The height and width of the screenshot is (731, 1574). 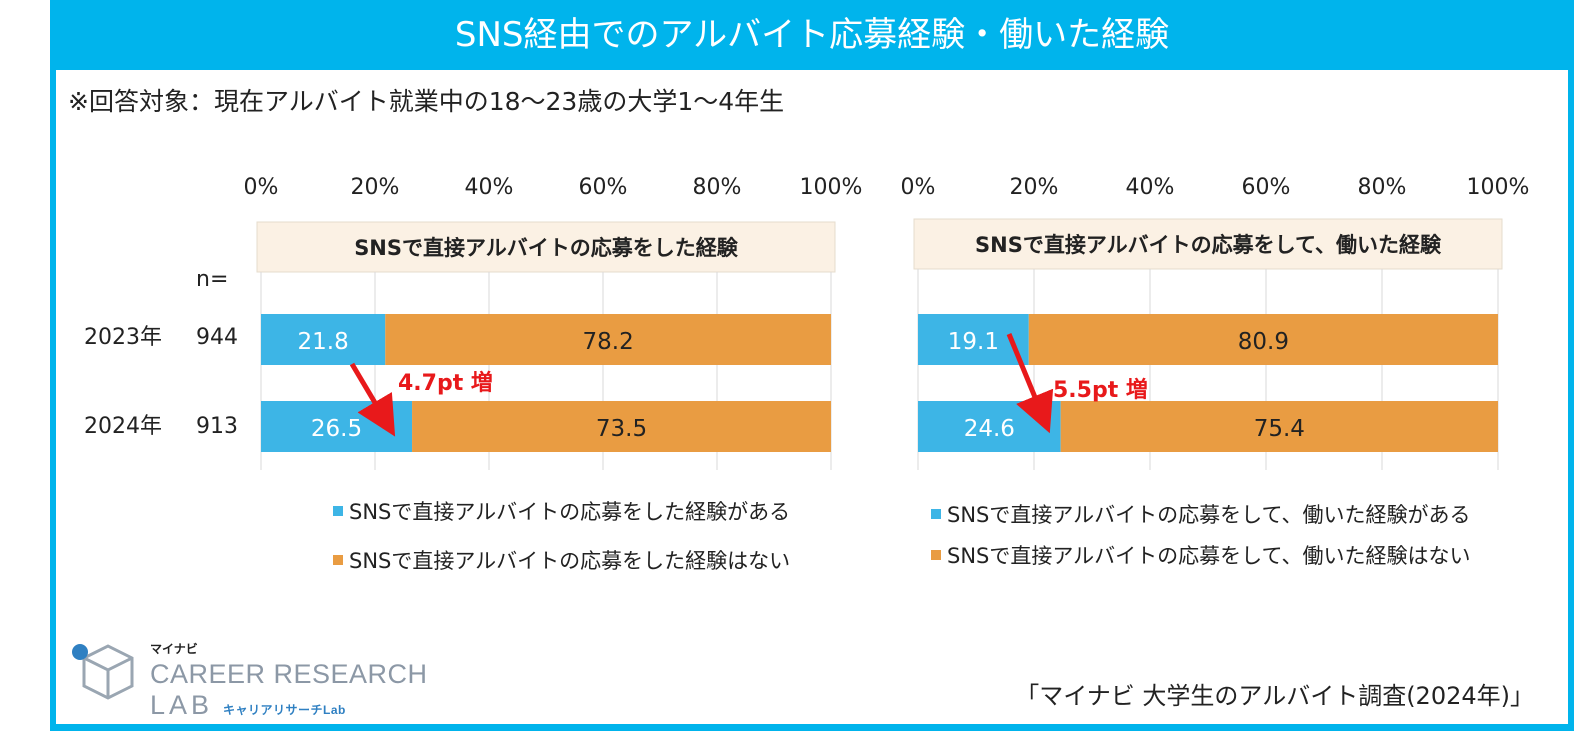 I want to click on data-label: 80.9, so click(x=1263, y=342).